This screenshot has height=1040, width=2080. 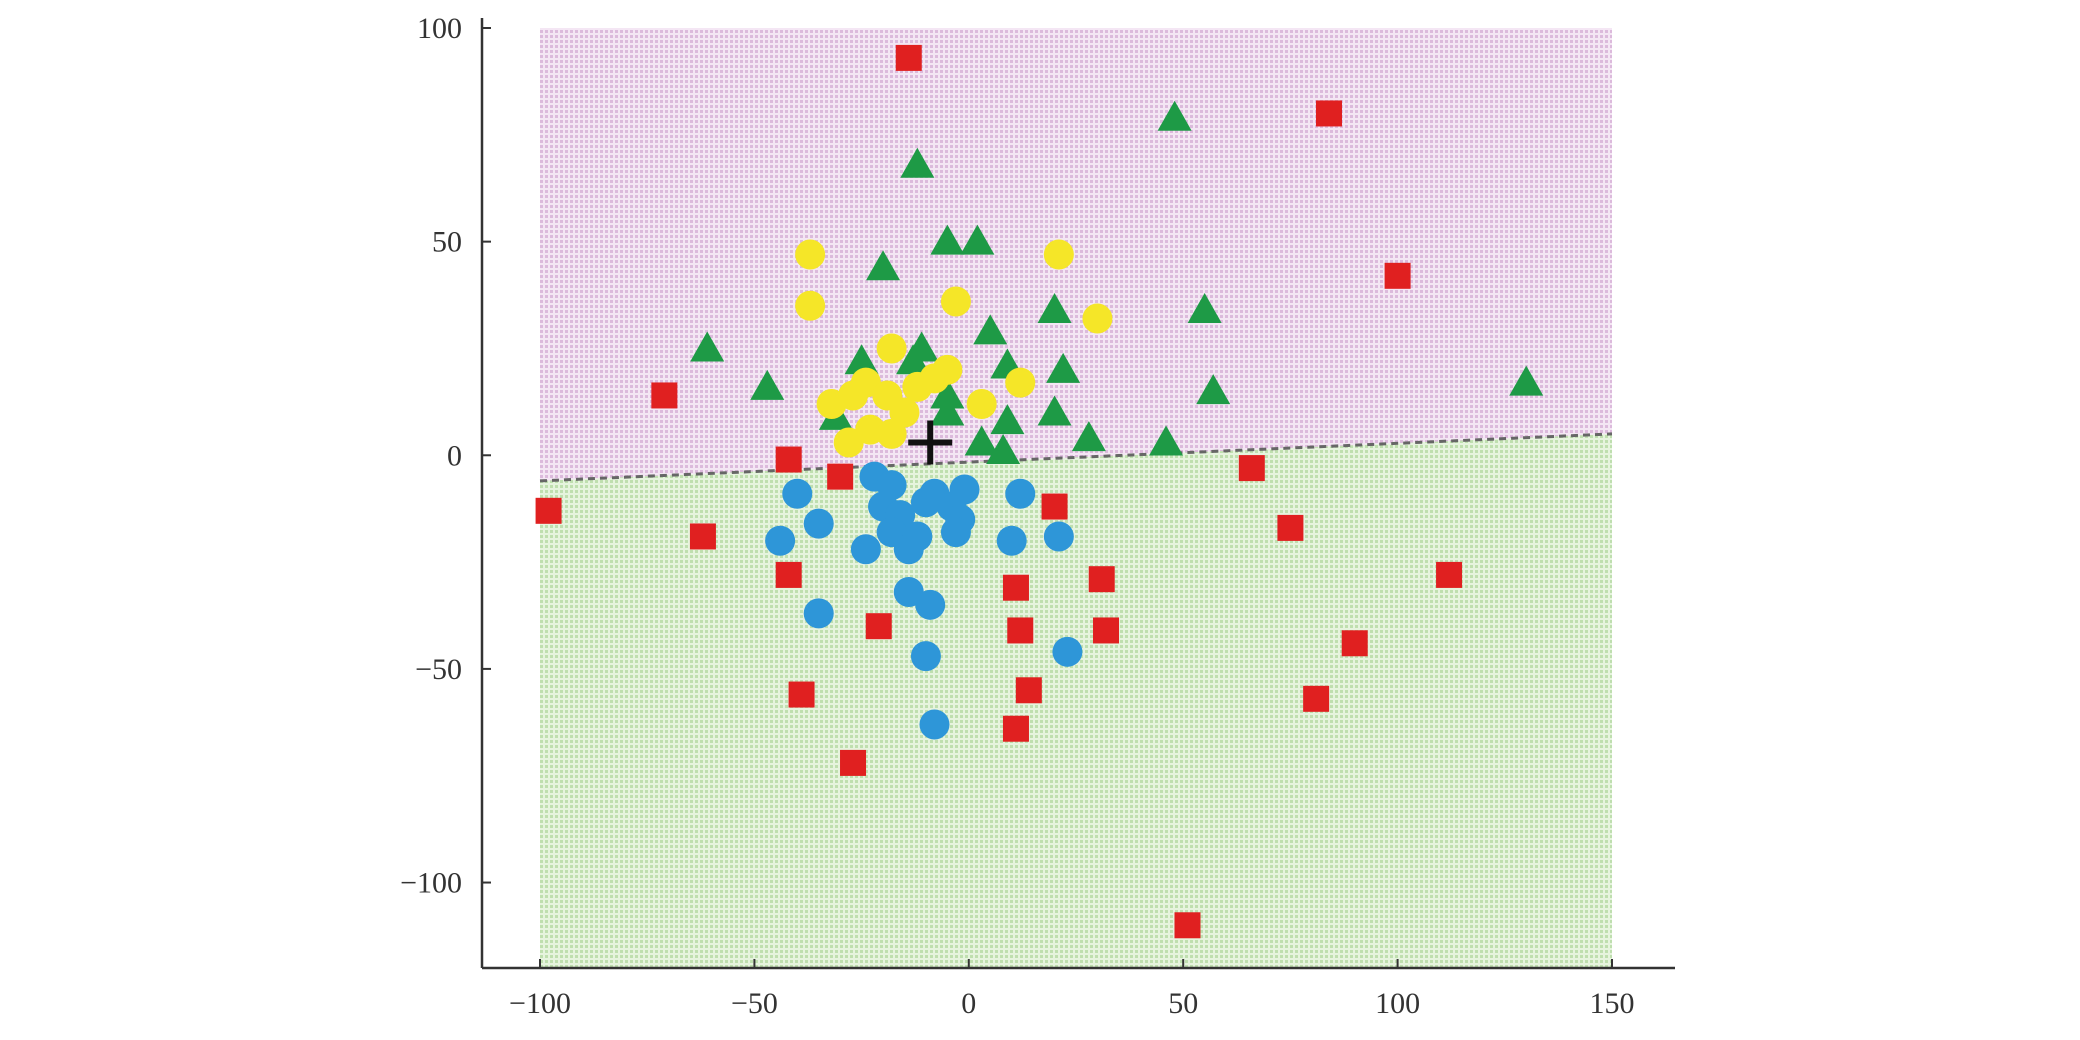 I want to click on y-tick-label: 50, so click(x=447, y=242).